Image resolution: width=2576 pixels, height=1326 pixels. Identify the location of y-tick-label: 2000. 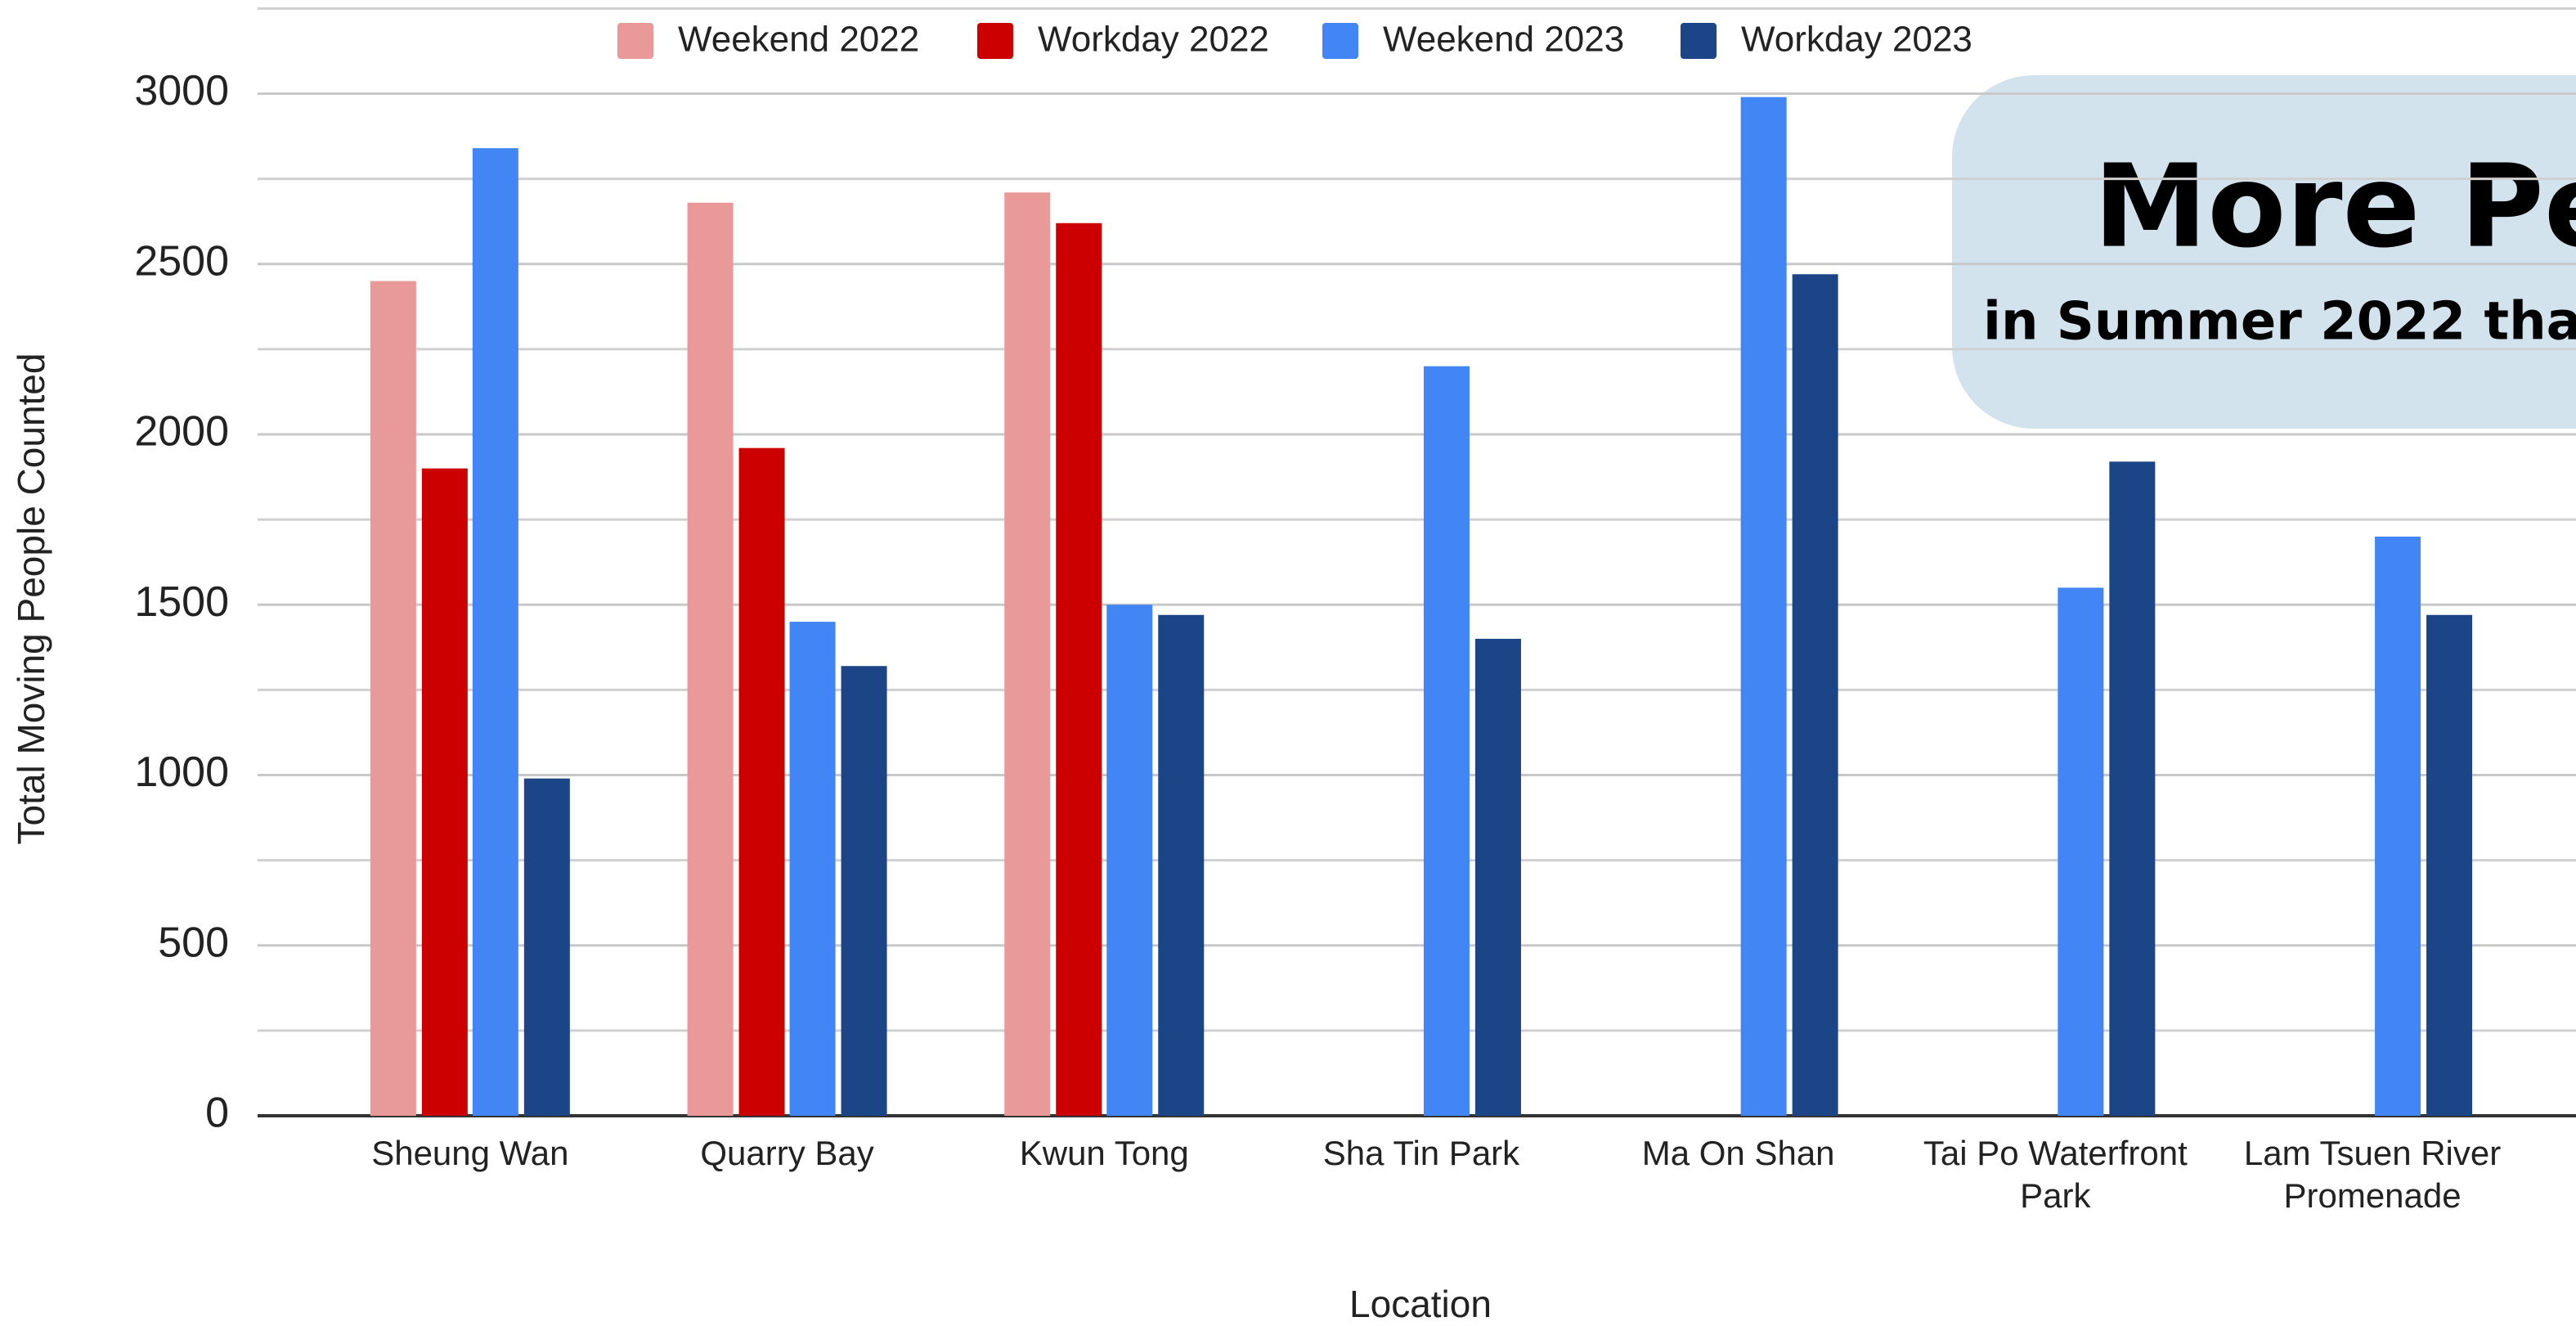
(181, 432).